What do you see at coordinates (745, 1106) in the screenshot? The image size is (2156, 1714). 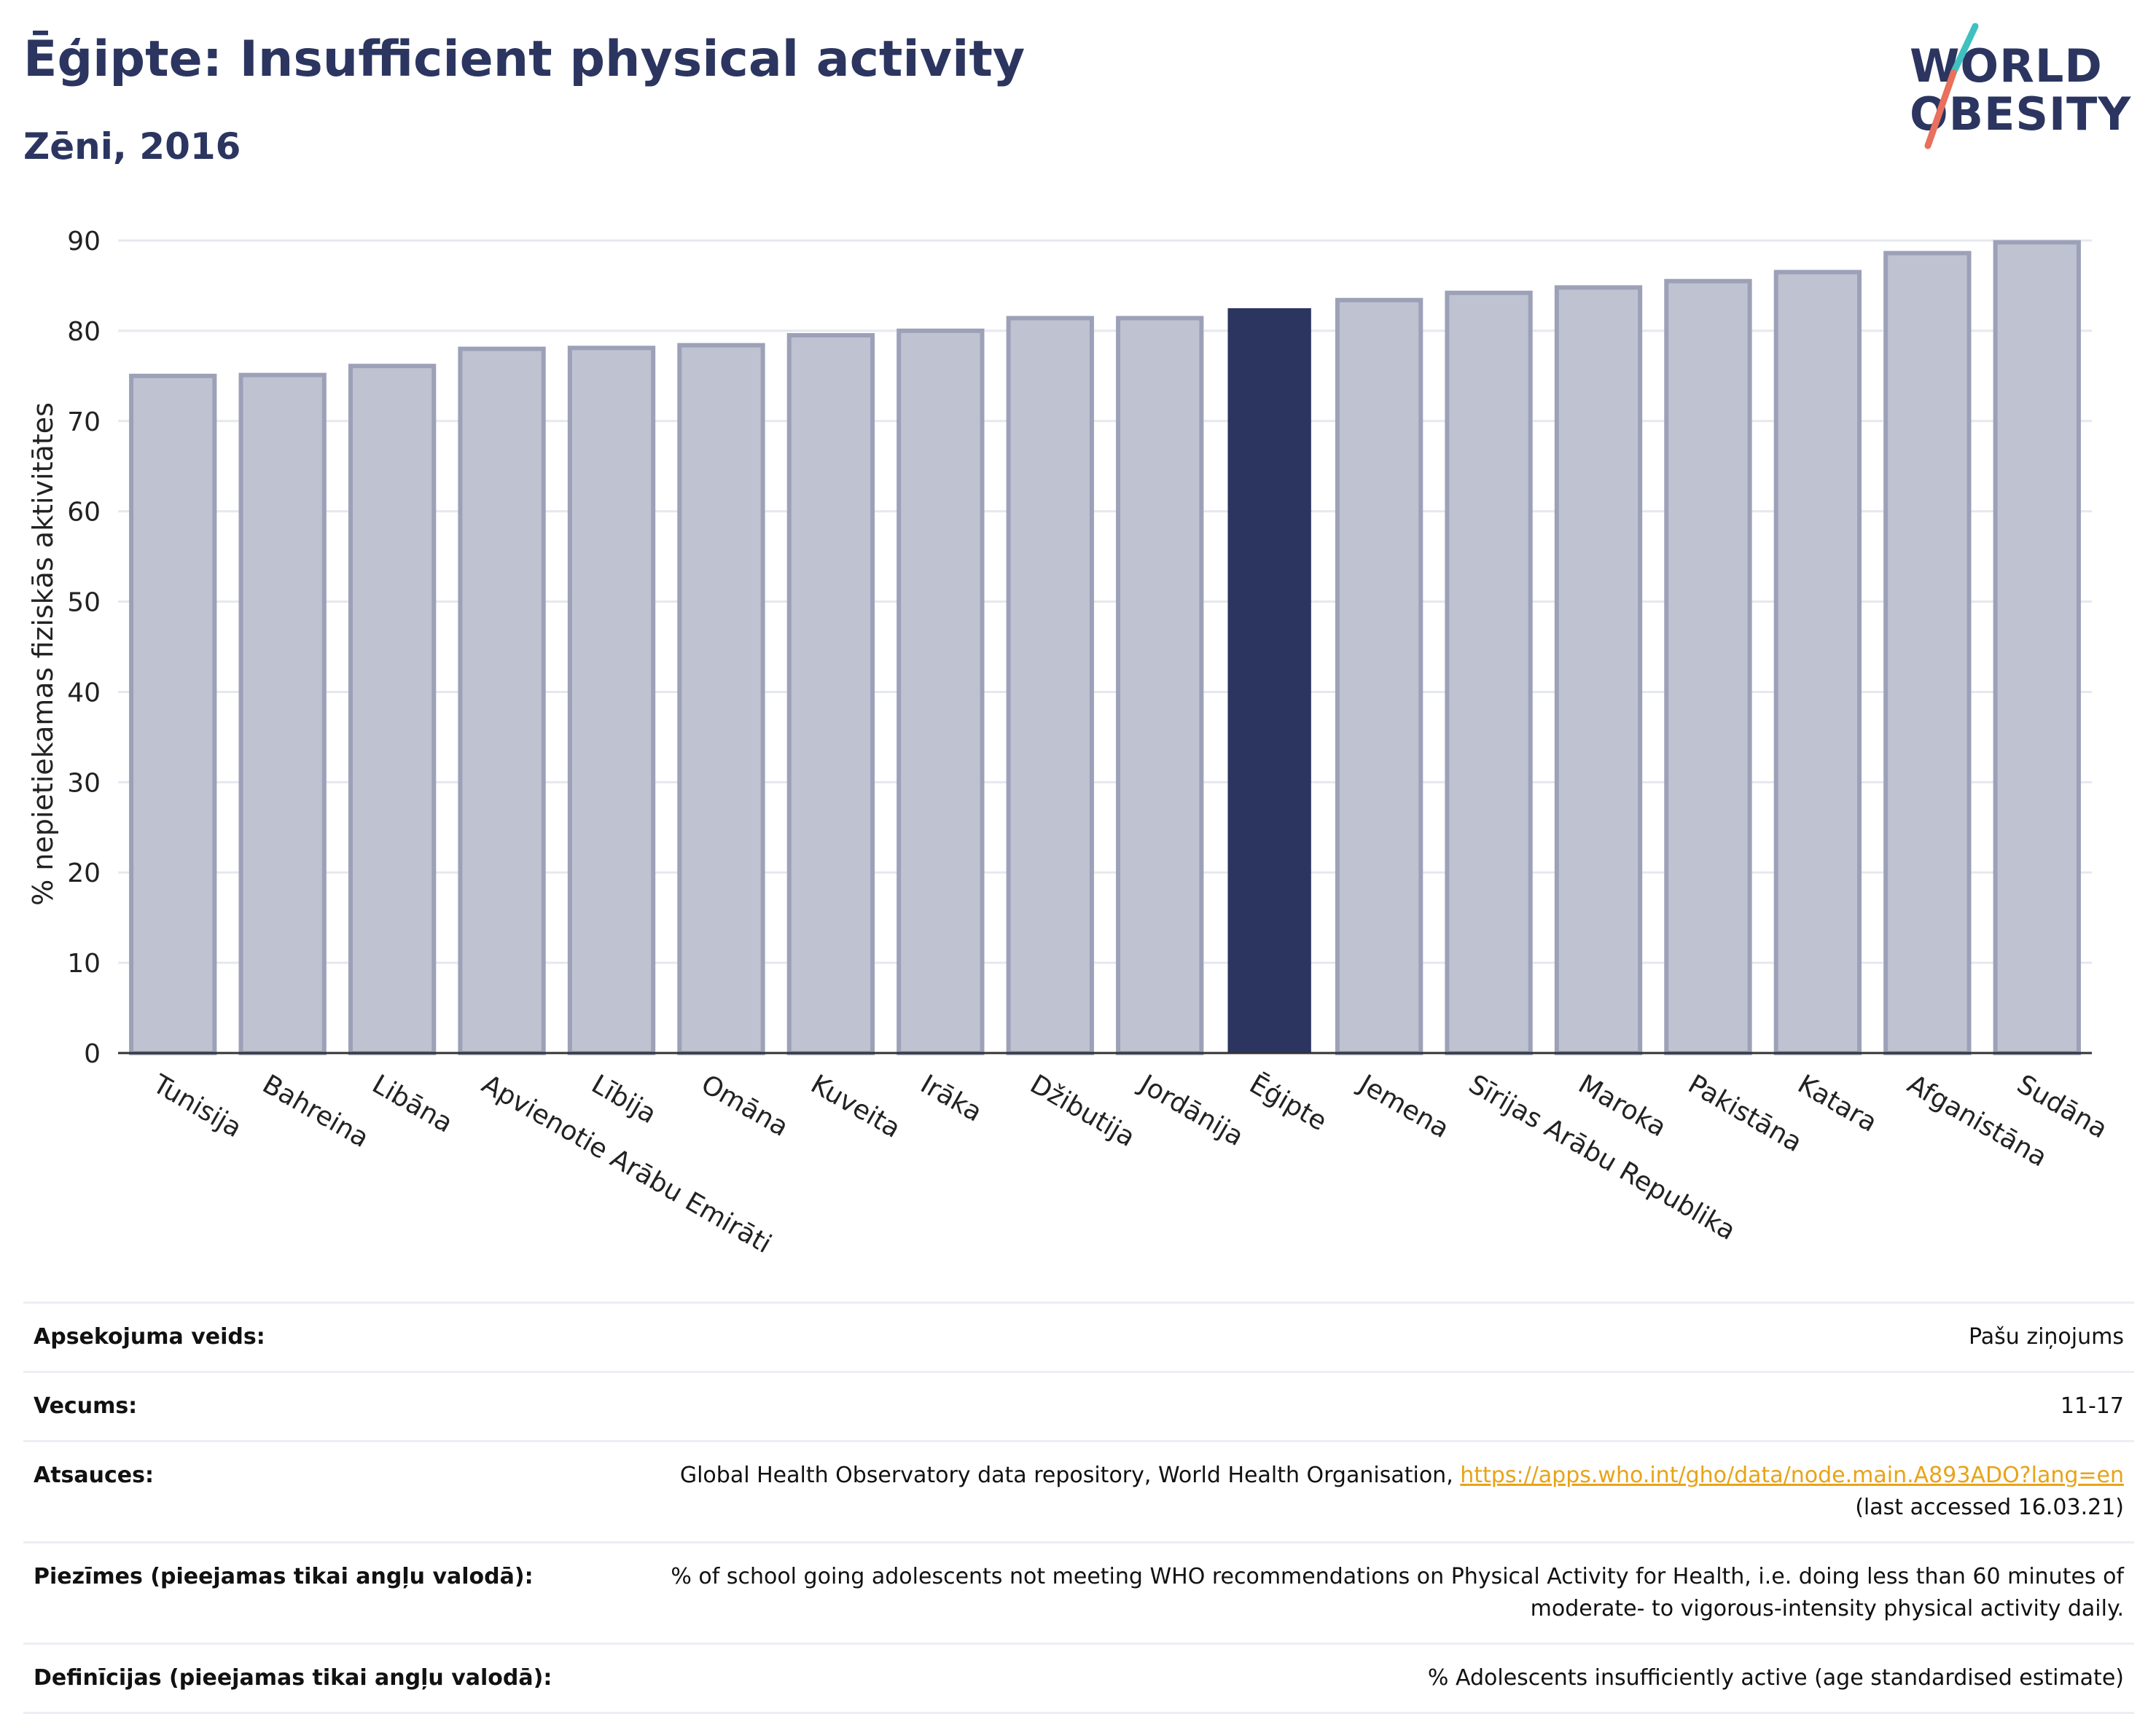 I see `x-tick-label: Omāna` at bounding box center [745, 1106].